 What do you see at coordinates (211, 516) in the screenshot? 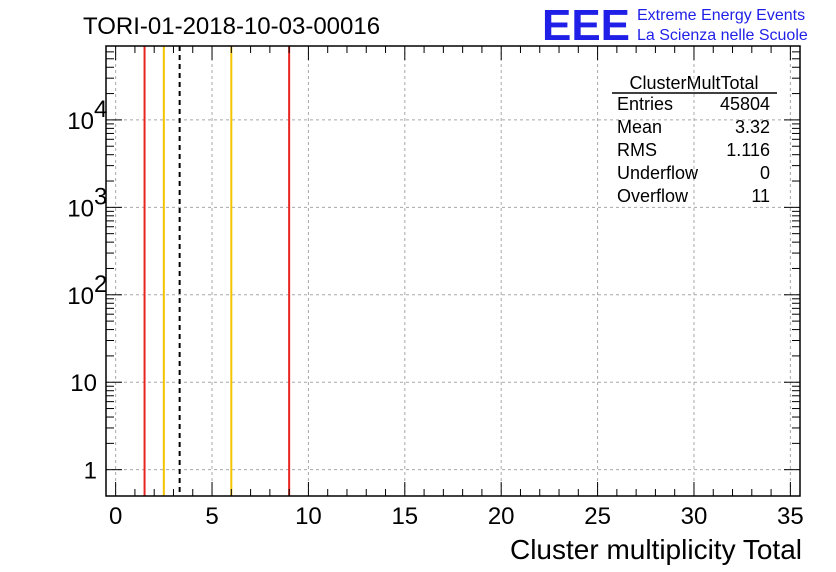
I see `x-tick-label: 5` at bounding box center [211, 516].